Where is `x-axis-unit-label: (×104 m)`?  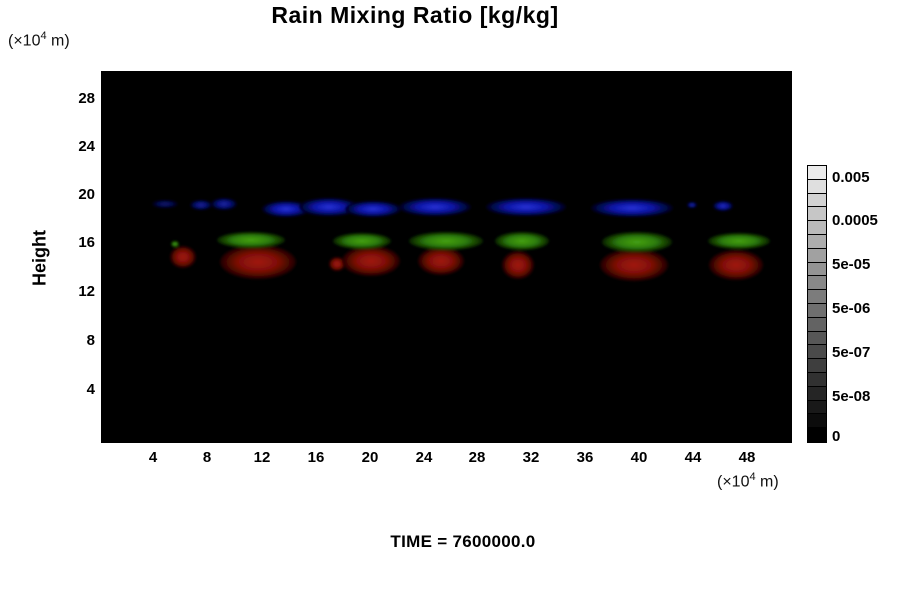
x-axis-unit-label: (×104 m) is located at coordinates (748, 481).